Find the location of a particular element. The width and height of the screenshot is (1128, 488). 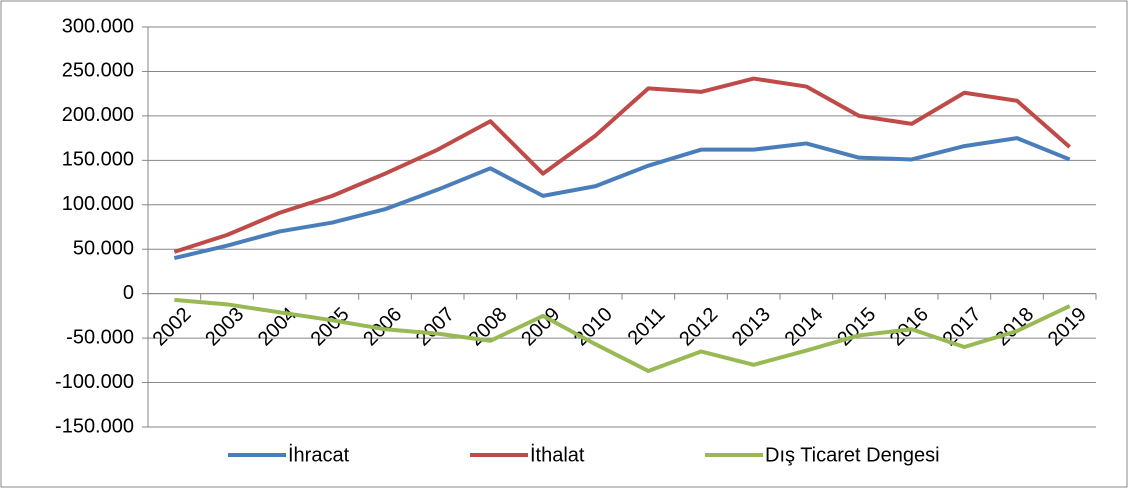

y-tick-label: 300.000 is located at coordinates (98, 26).